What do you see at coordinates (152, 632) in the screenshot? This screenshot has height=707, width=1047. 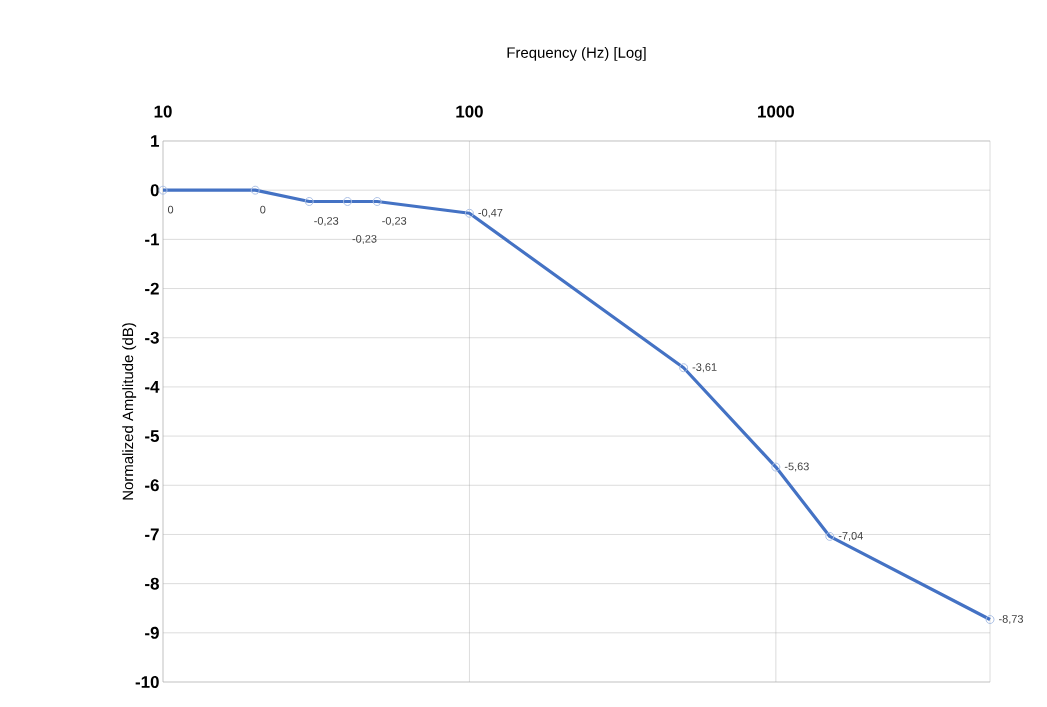 I see `y-tick-label: -9` at bounding box center [152, 632].